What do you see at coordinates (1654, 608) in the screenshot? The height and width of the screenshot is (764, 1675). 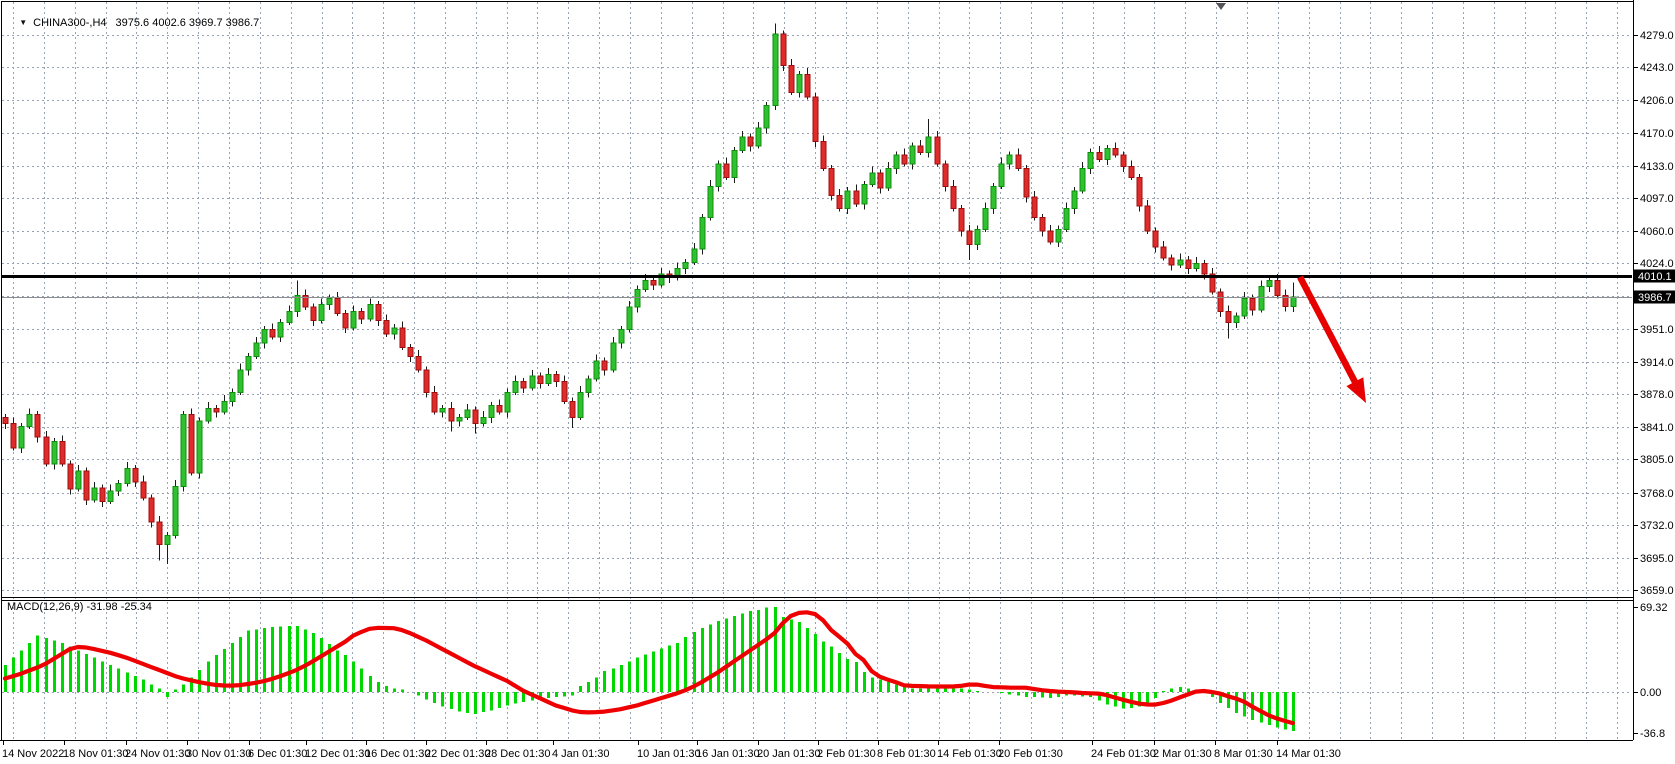 I see `macd-axis-label: 69.32` at bounding box center [1654, 608].